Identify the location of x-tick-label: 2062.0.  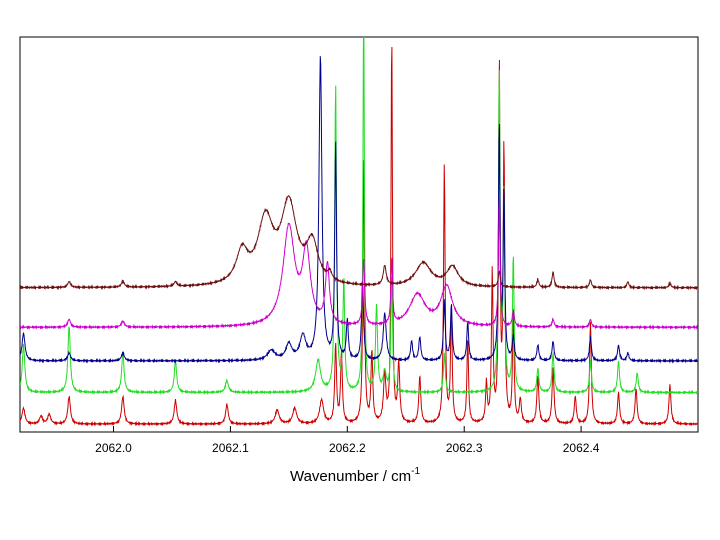
(113, 448).